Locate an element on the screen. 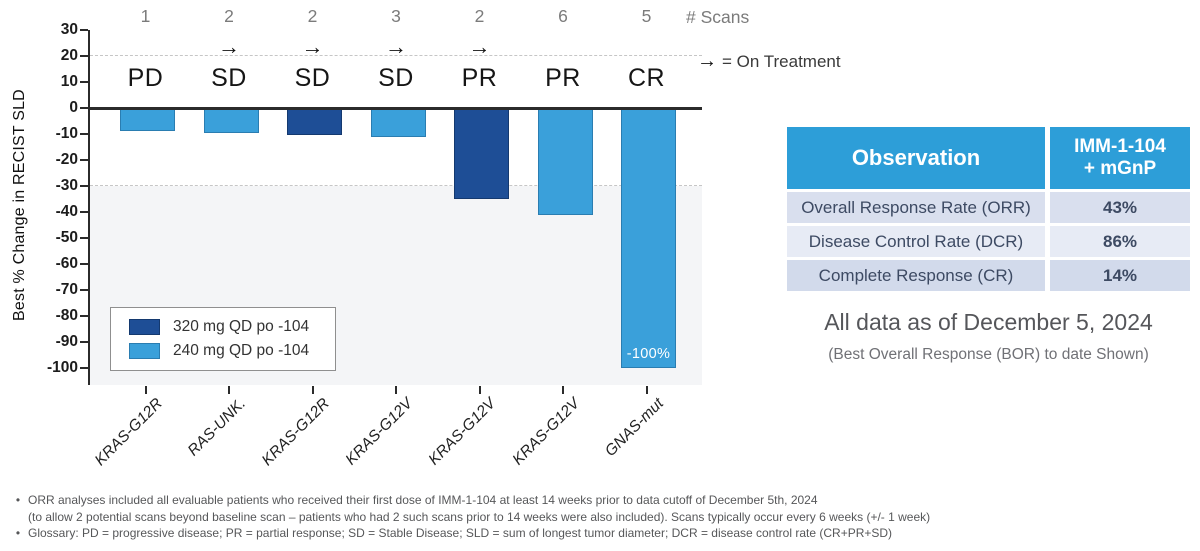  y-tick-label: -90 is located at coordinates (66, 341).